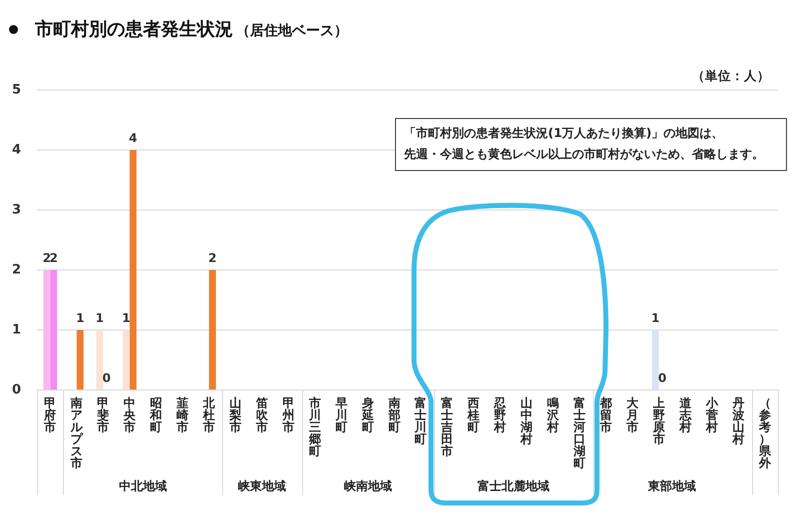 The width and height of the screenshot is (800, 514). Describe the element at coordinates (16, 390) in the screenshot. I see `y-tick-label: 0` at that location.